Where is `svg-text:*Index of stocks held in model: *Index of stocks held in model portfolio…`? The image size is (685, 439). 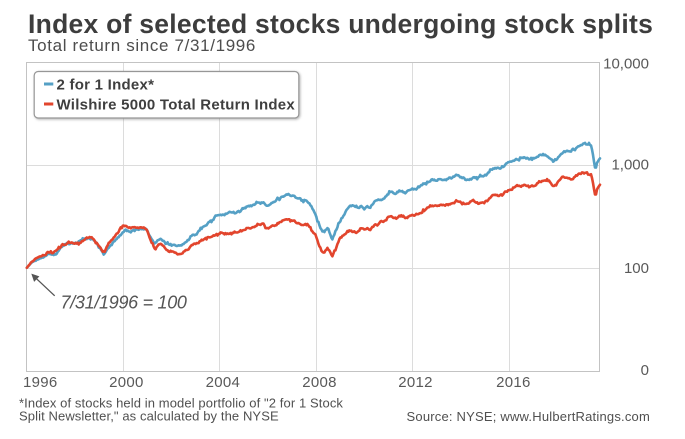 svg-text:*Index of stocks held in model: *Index of stocks held in model portfolio… is located at coordinates (181, 403).